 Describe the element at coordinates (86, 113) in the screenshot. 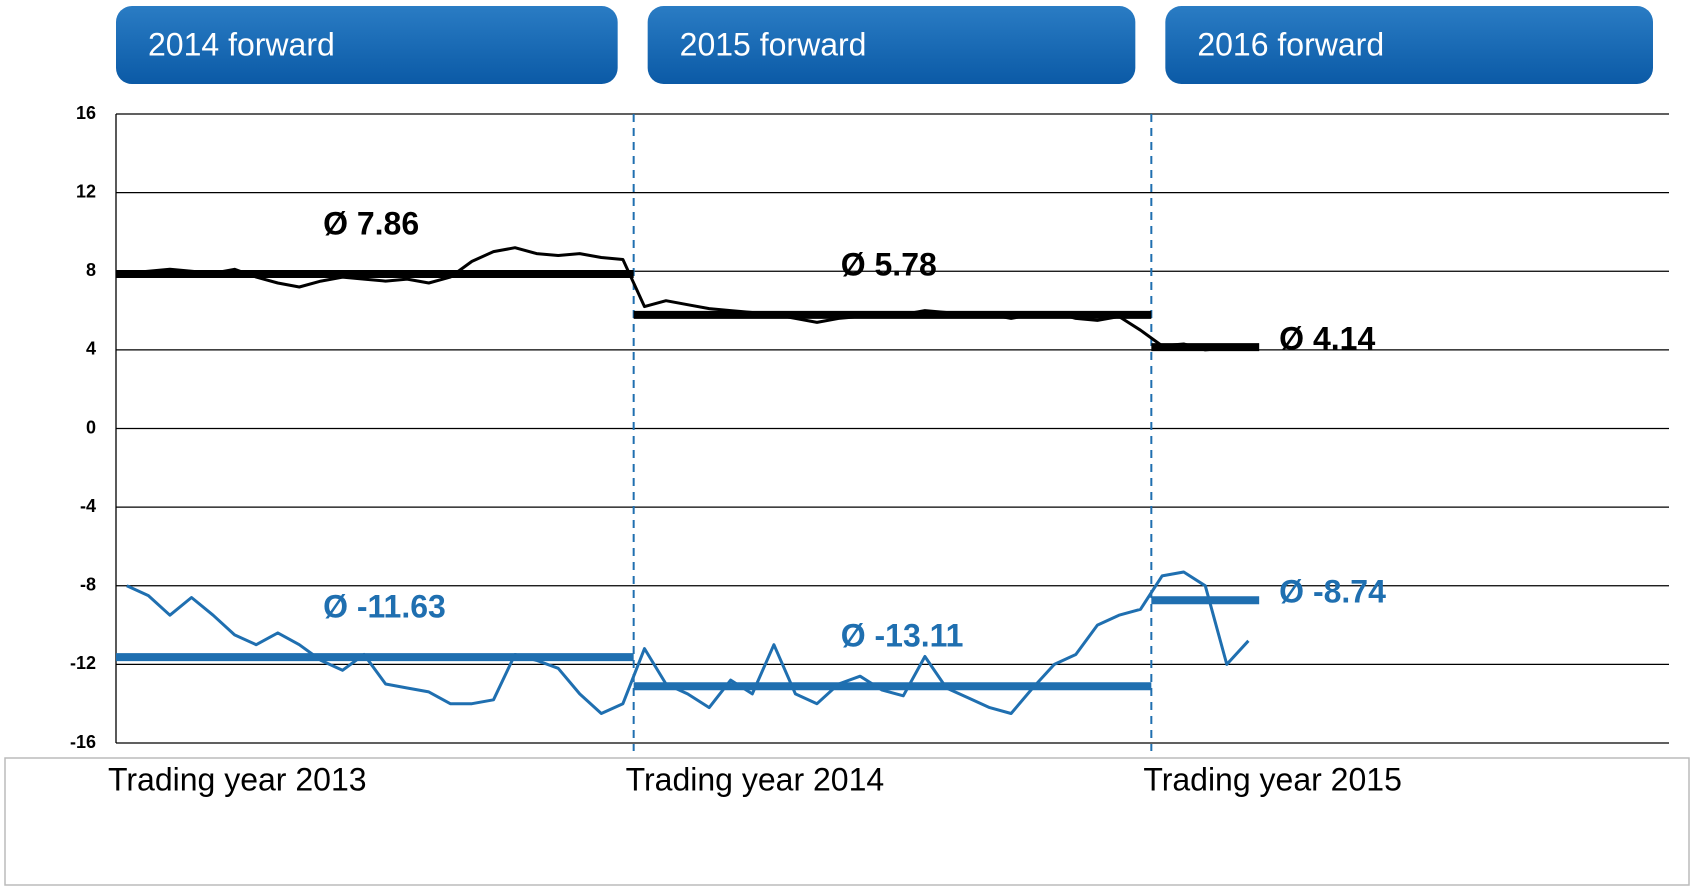

I see `y-tick-label: 16` at that location.